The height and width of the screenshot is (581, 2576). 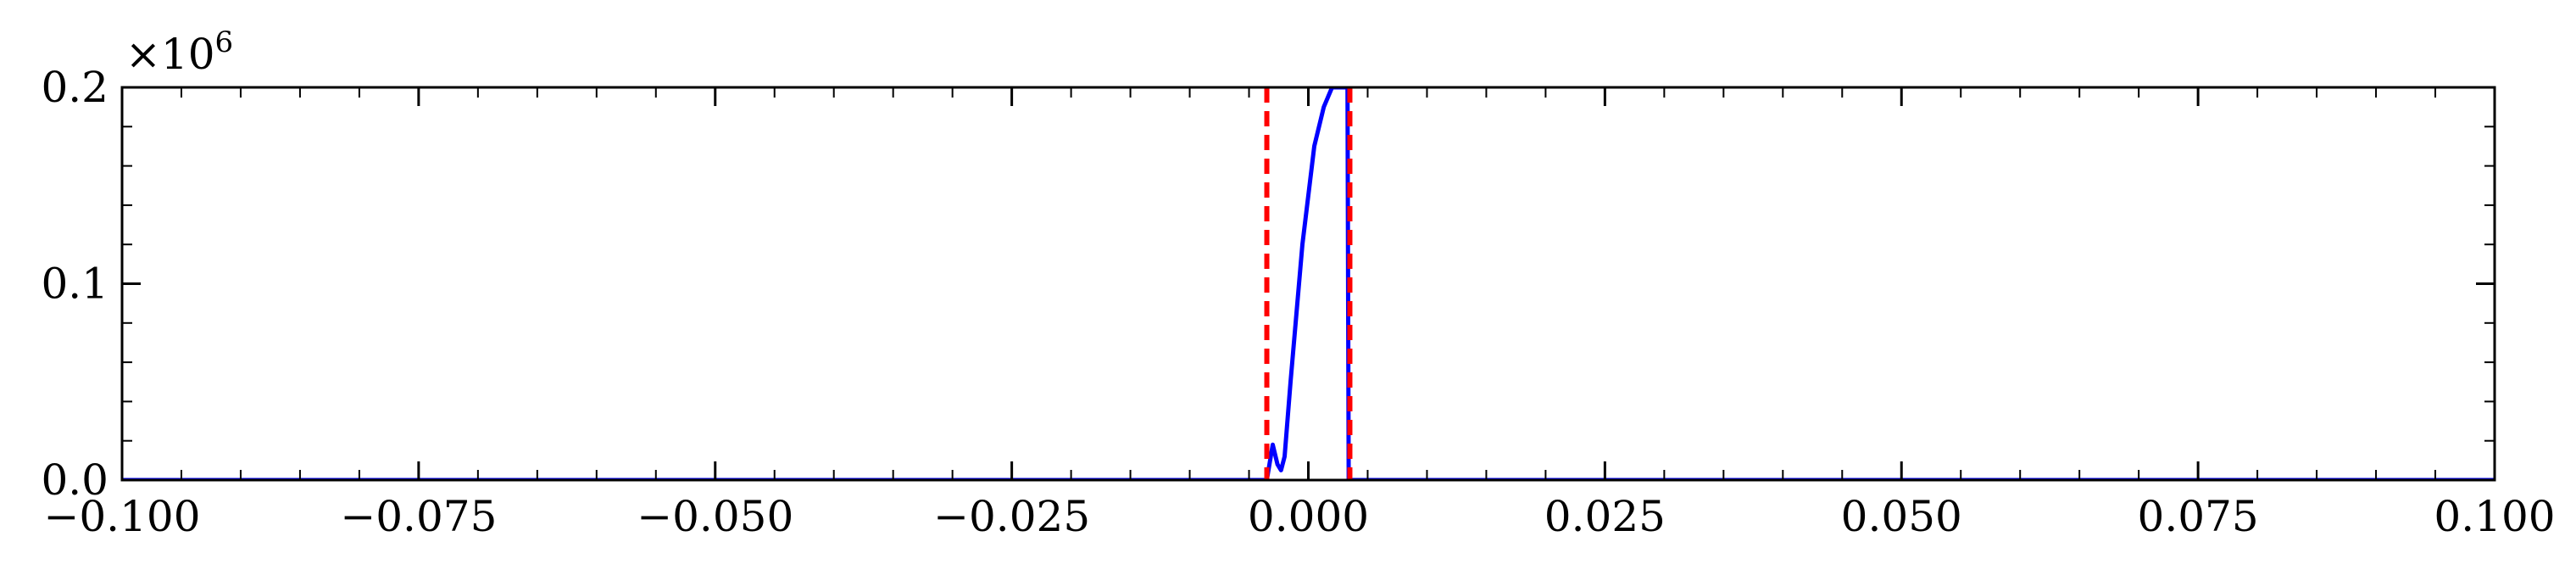 I want to click on x-tick-label: 0.100, so click(x=2494, y=516).